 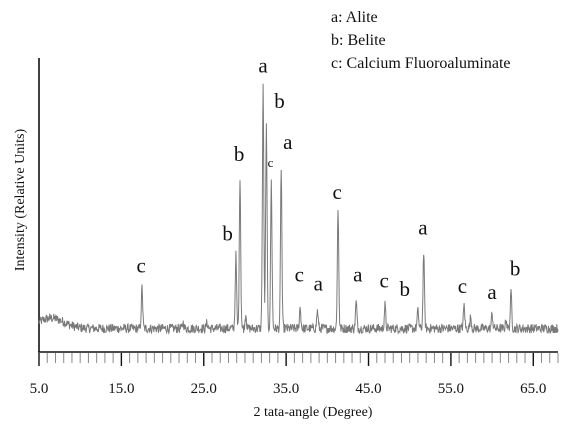 What do you see at coordinates (421, 63) in the screenshot?
I see `legend-entry: c: Calcium Fluoroaluminate` at bounding box center [421, 63].